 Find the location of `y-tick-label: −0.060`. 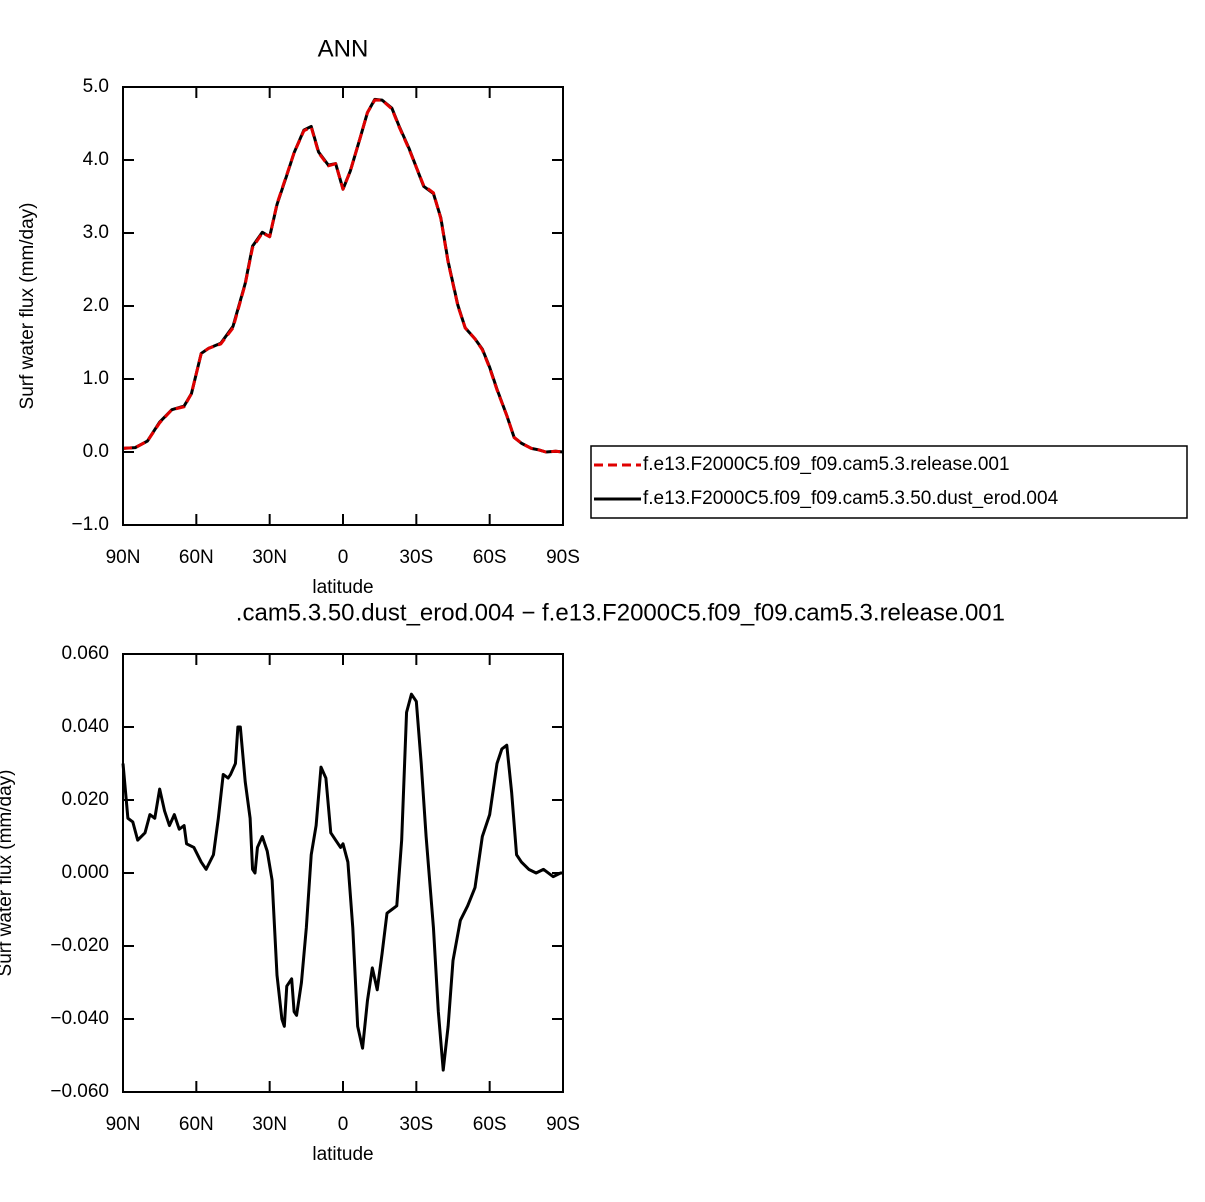

y-tick-label: −0.060 is located at coordinates (79, 1091).